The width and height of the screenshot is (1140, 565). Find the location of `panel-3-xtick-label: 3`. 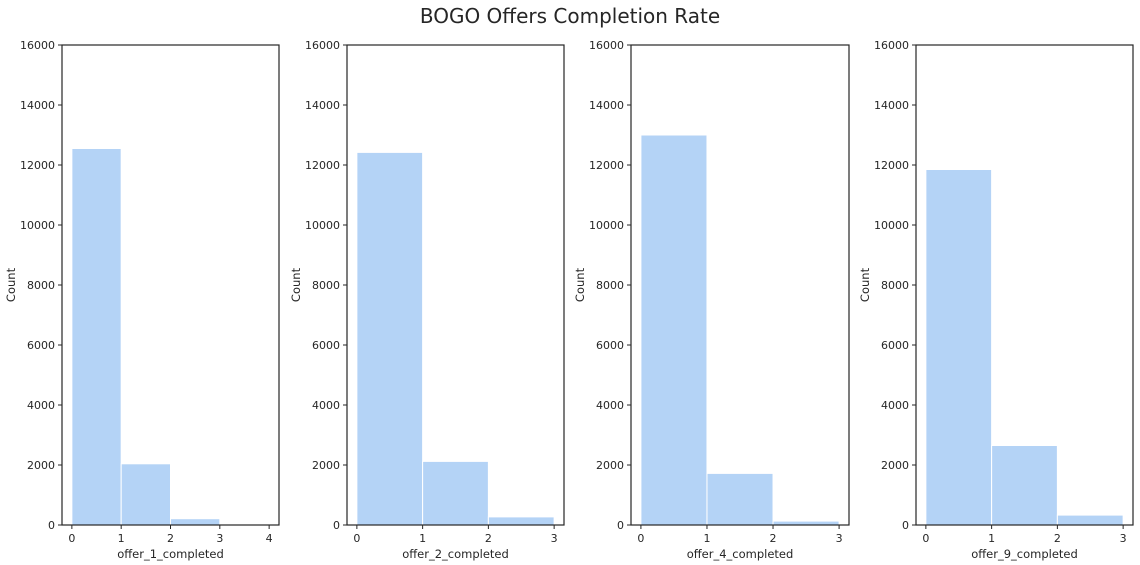

panel-3-xtick-label: 3 is located at coordinates (839, 538).